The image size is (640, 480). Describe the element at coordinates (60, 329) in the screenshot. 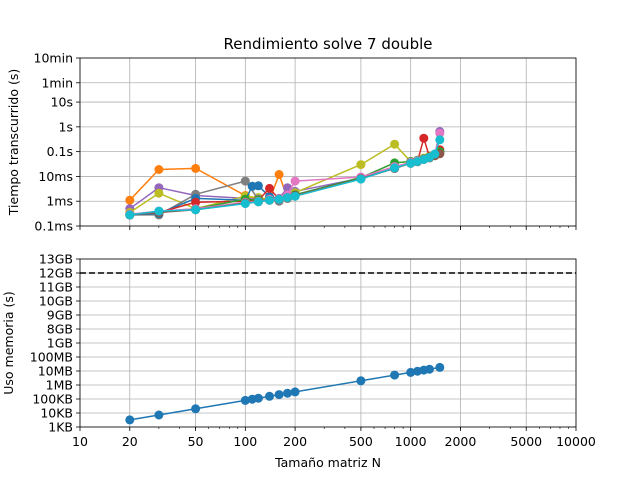

I see `memory-y-tick-label: 8GB` at that location.